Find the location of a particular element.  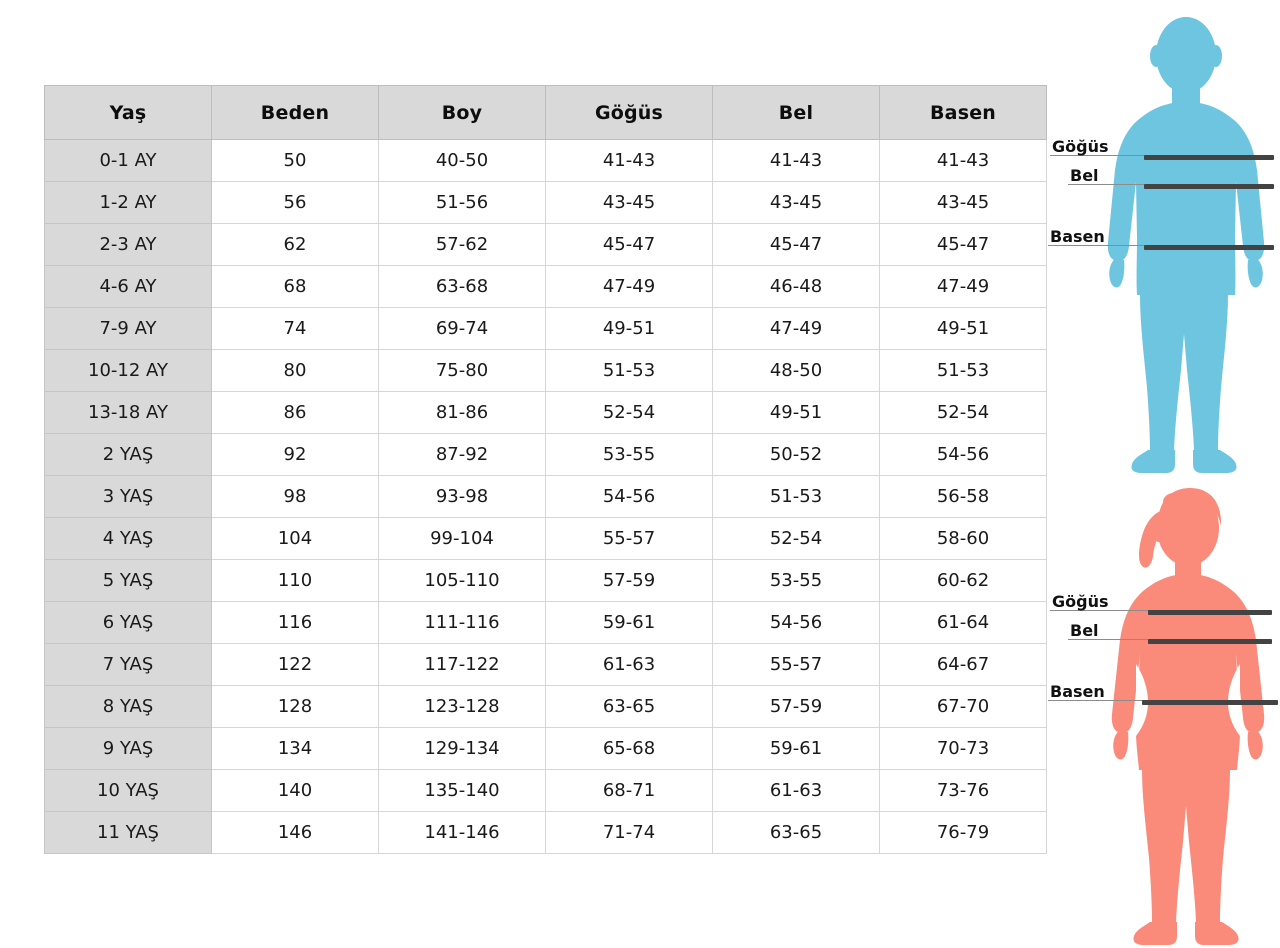

cell-age: 9 YAŞ is located at coordinates (128, 748).